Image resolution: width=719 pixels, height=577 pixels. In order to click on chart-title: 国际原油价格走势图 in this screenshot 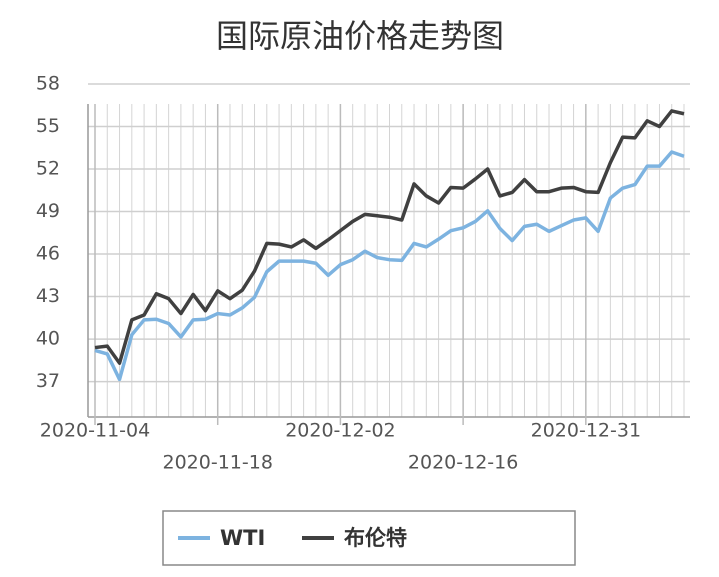, I will do `click(360, 36)`.